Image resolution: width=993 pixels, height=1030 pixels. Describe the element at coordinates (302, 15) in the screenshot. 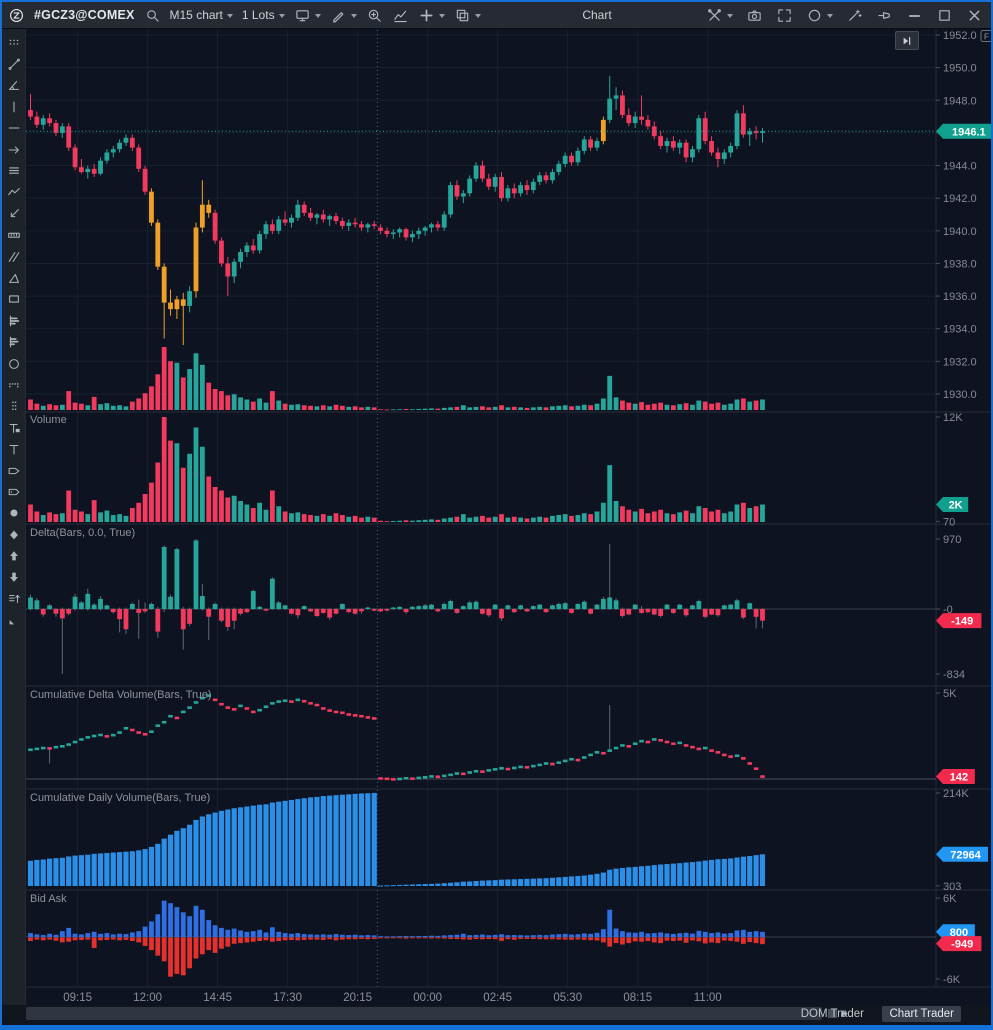

I see `monitor-icon` at that location.